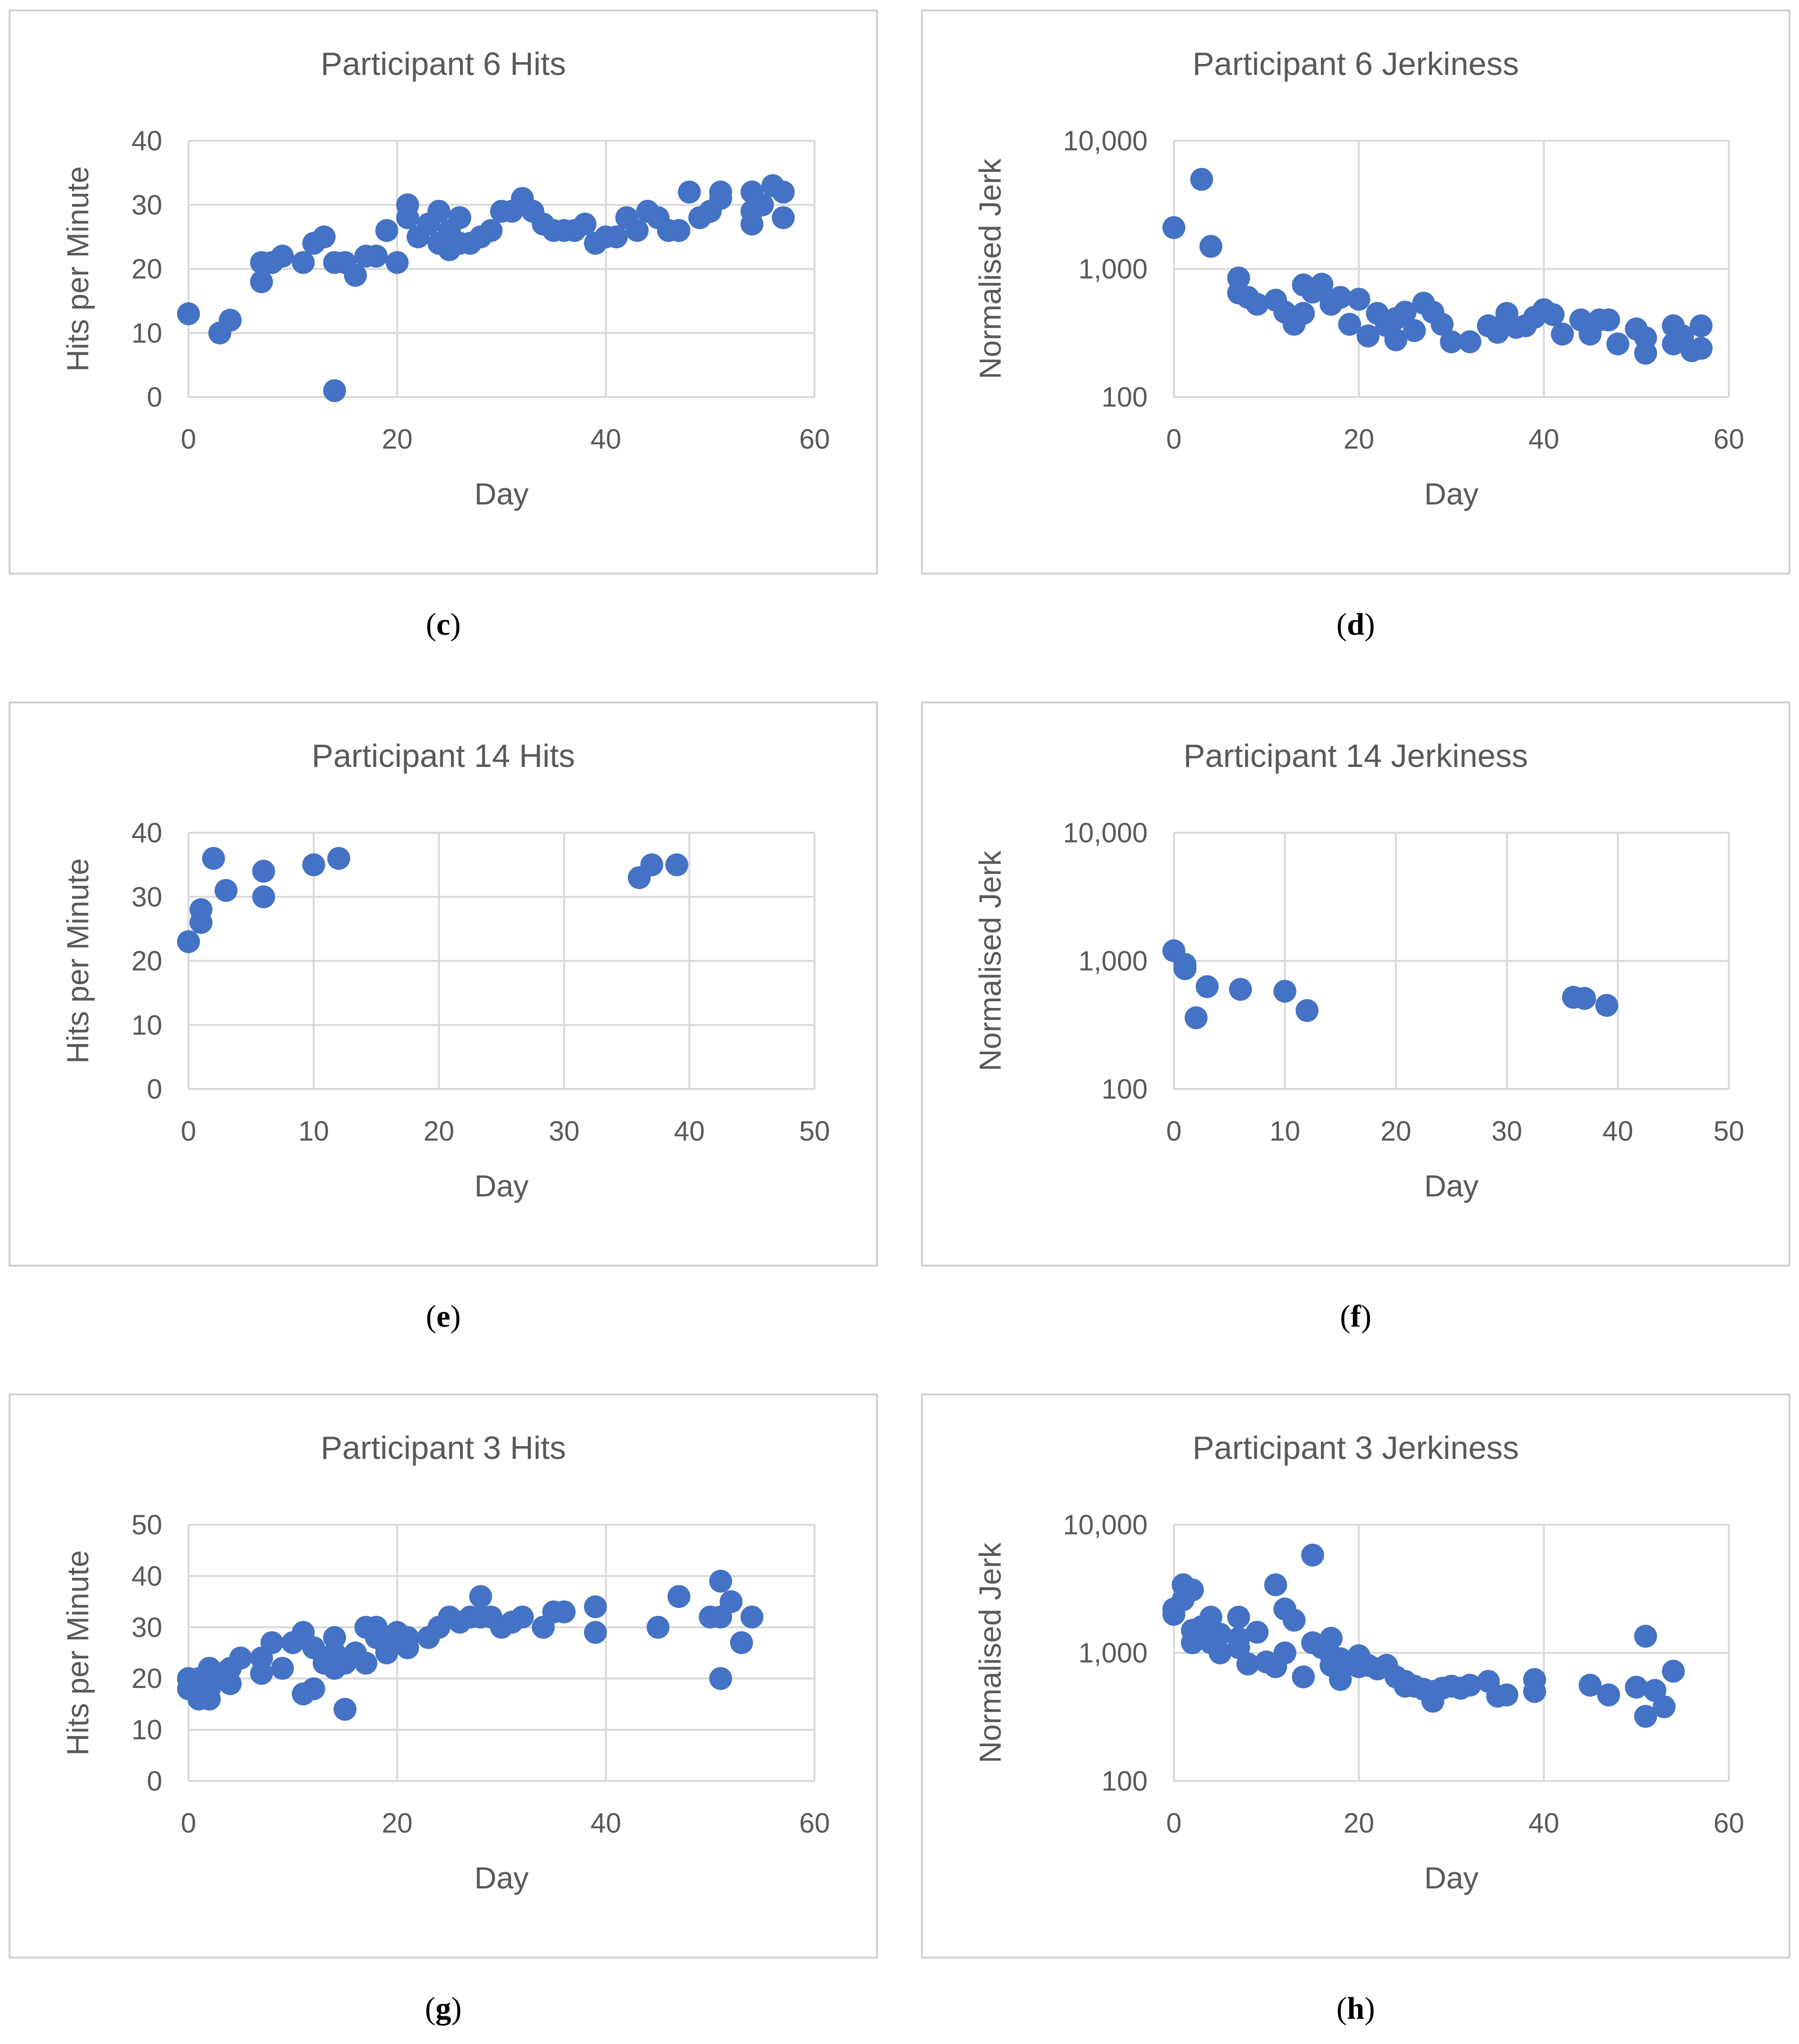  I want to click on panel-caption: (c), so click(443, 624).